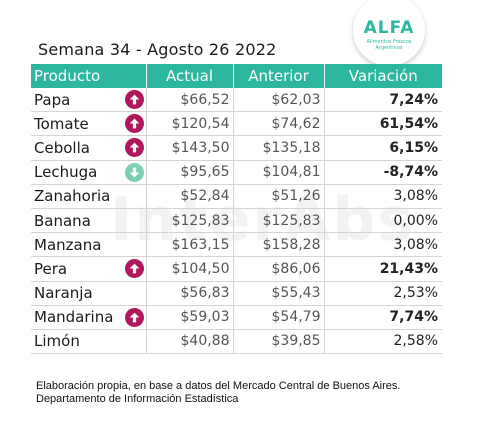 The image size is (477, 431). Describe the element at coordinates (279, 148) in the screenshot. I see `cell-anterior: $135,18` at that location.